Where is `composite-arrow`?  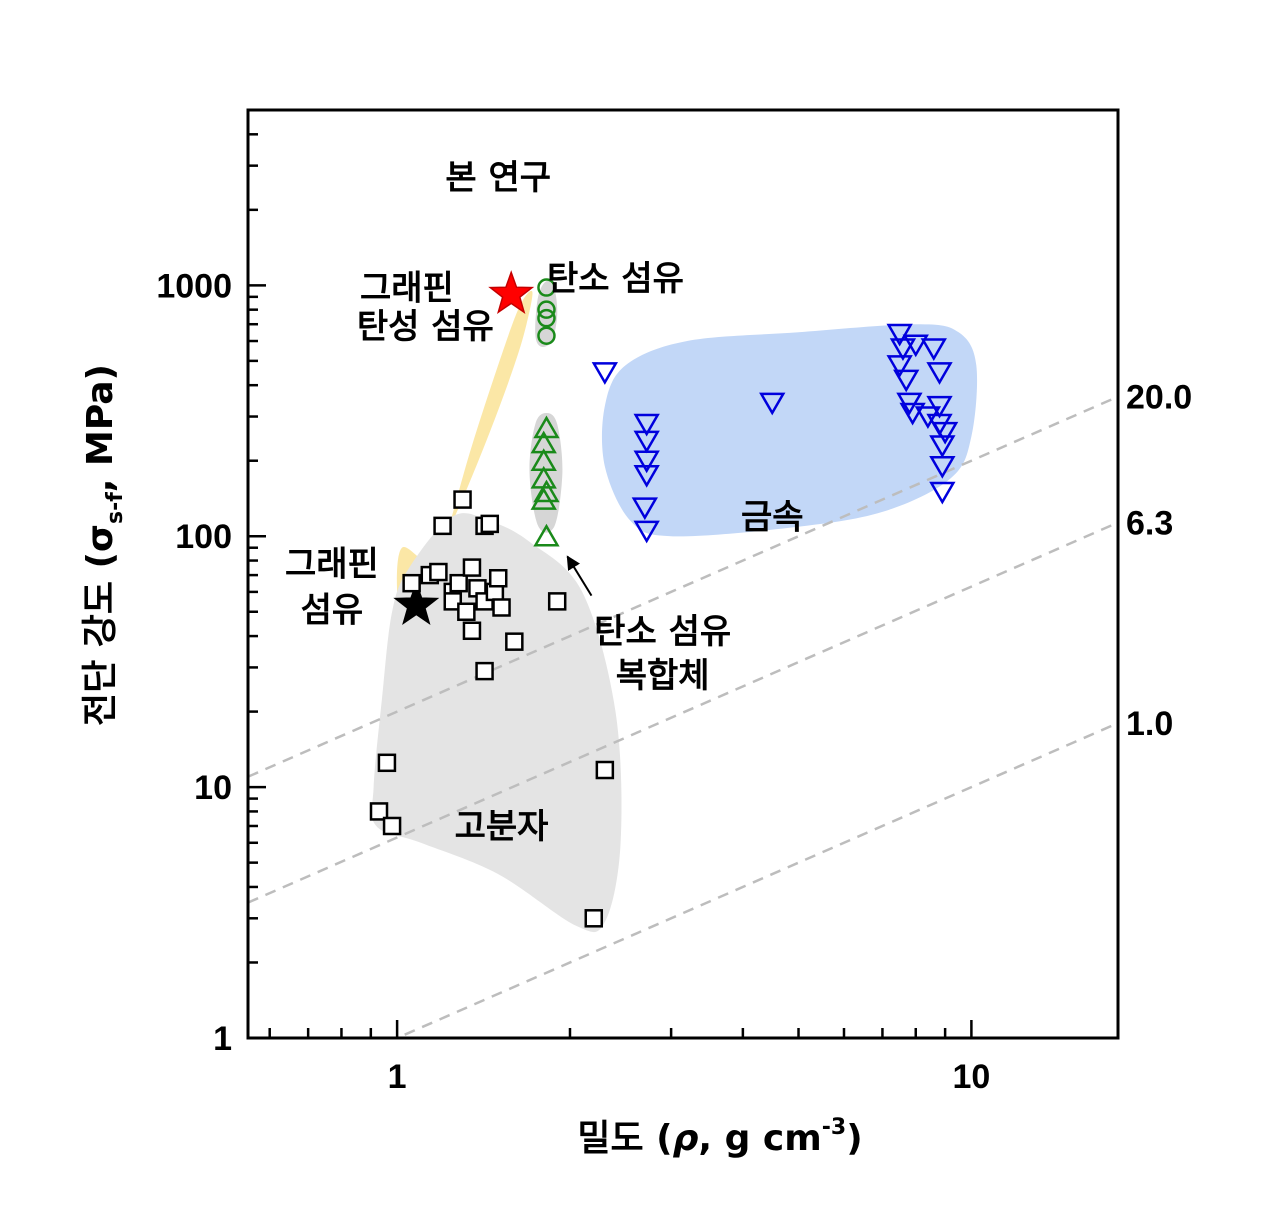 composite-arrow is located at coordinates (579, 576).